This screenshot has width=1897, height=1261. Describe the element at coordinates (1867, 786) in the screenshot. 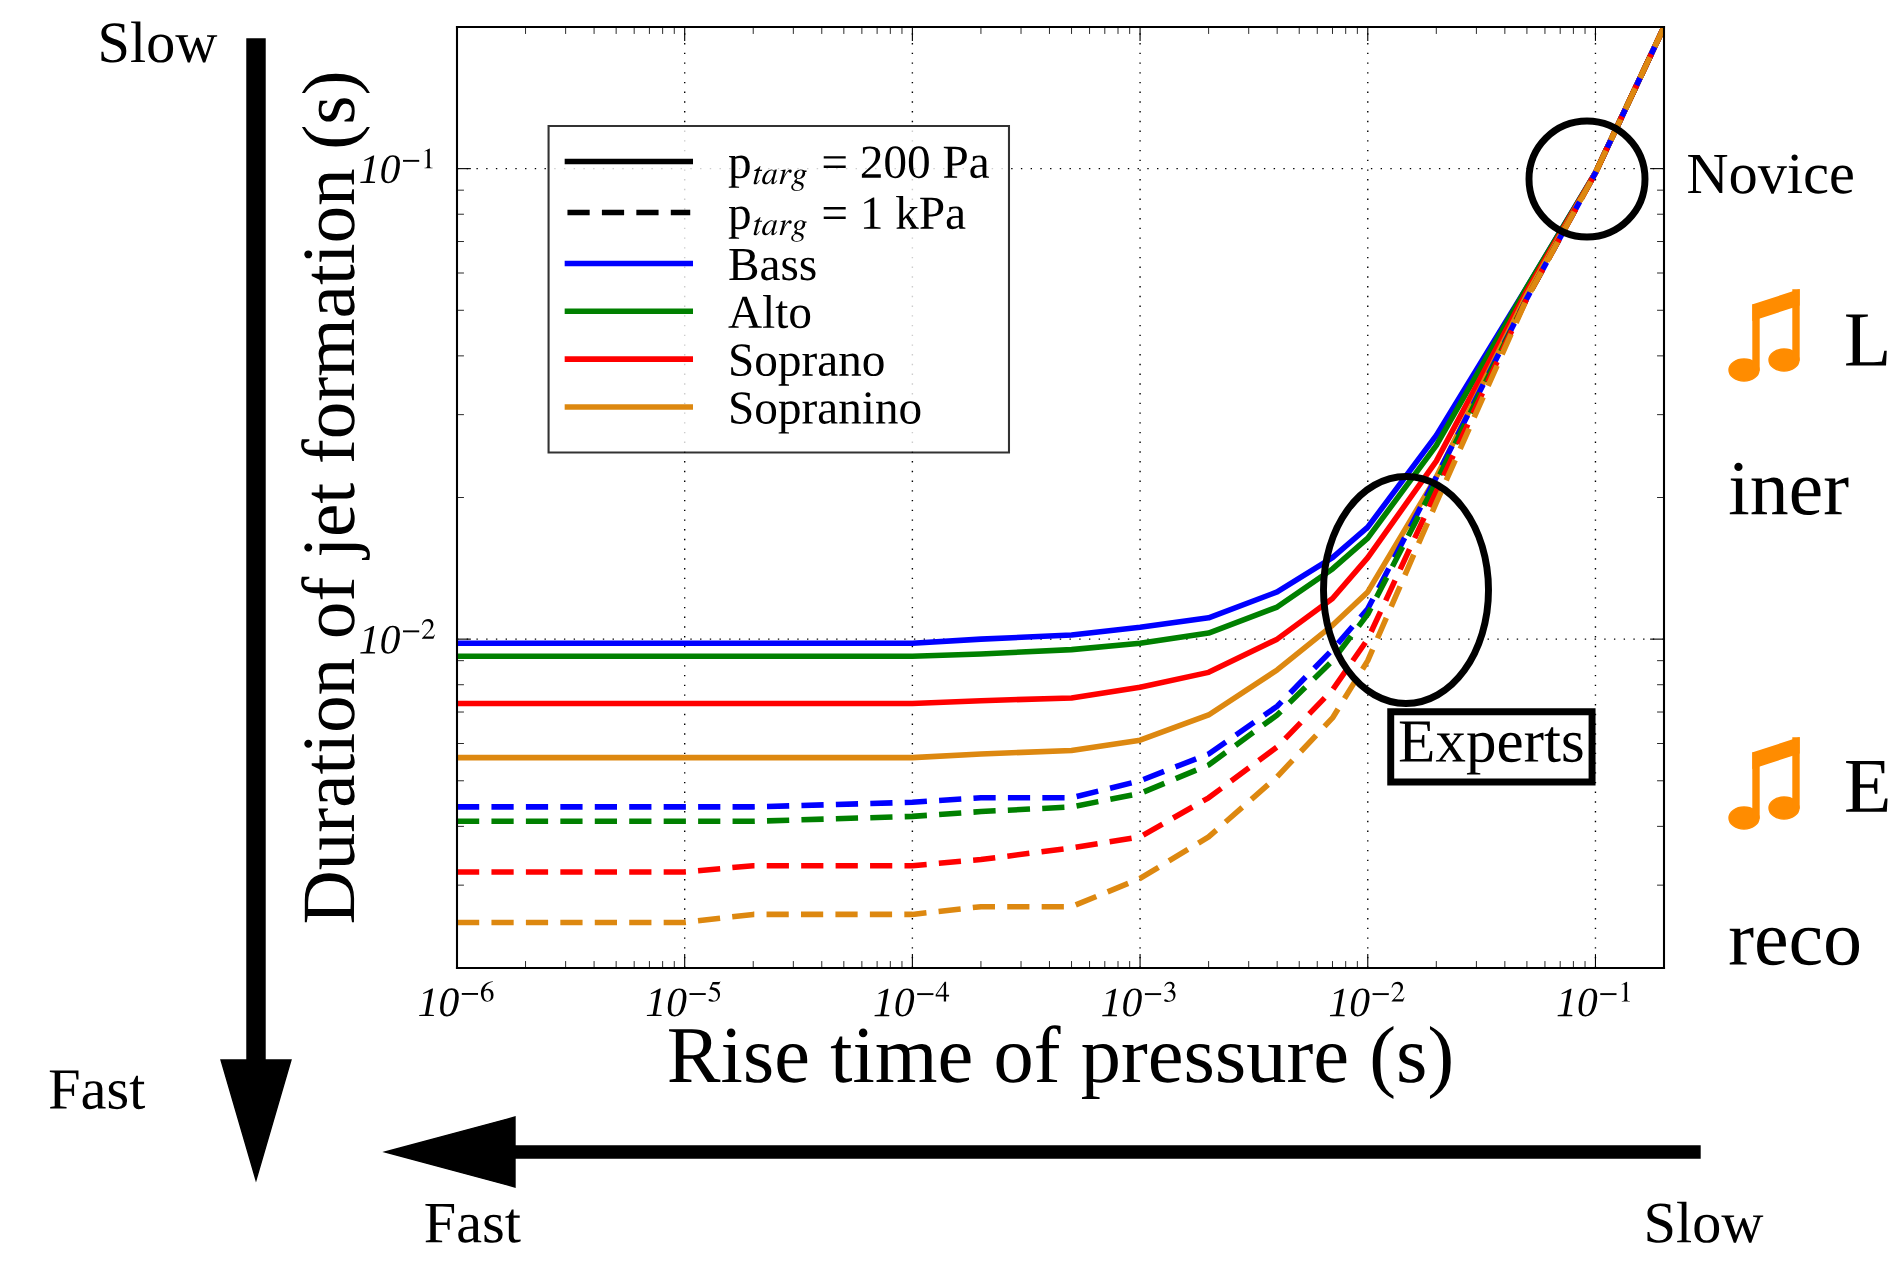

I see `text: E` at that location.